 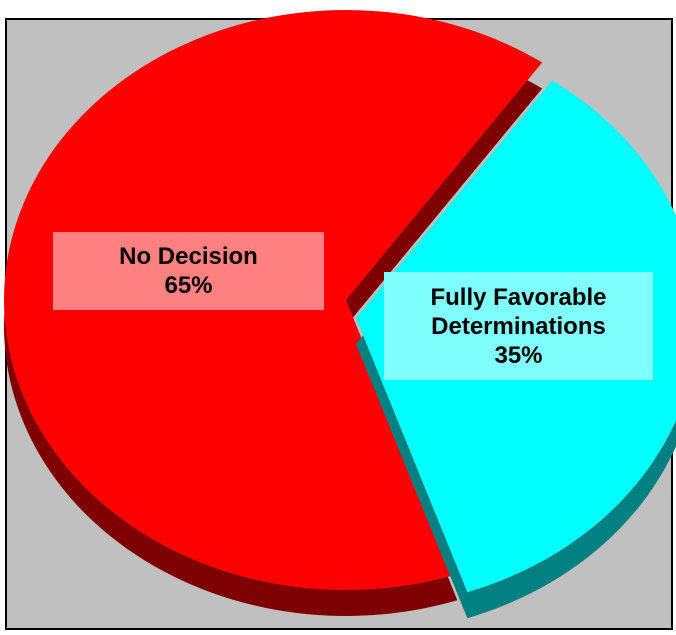 I want to click on slice-label-no-decision-name: No Decision, so click(x=188, y=256).